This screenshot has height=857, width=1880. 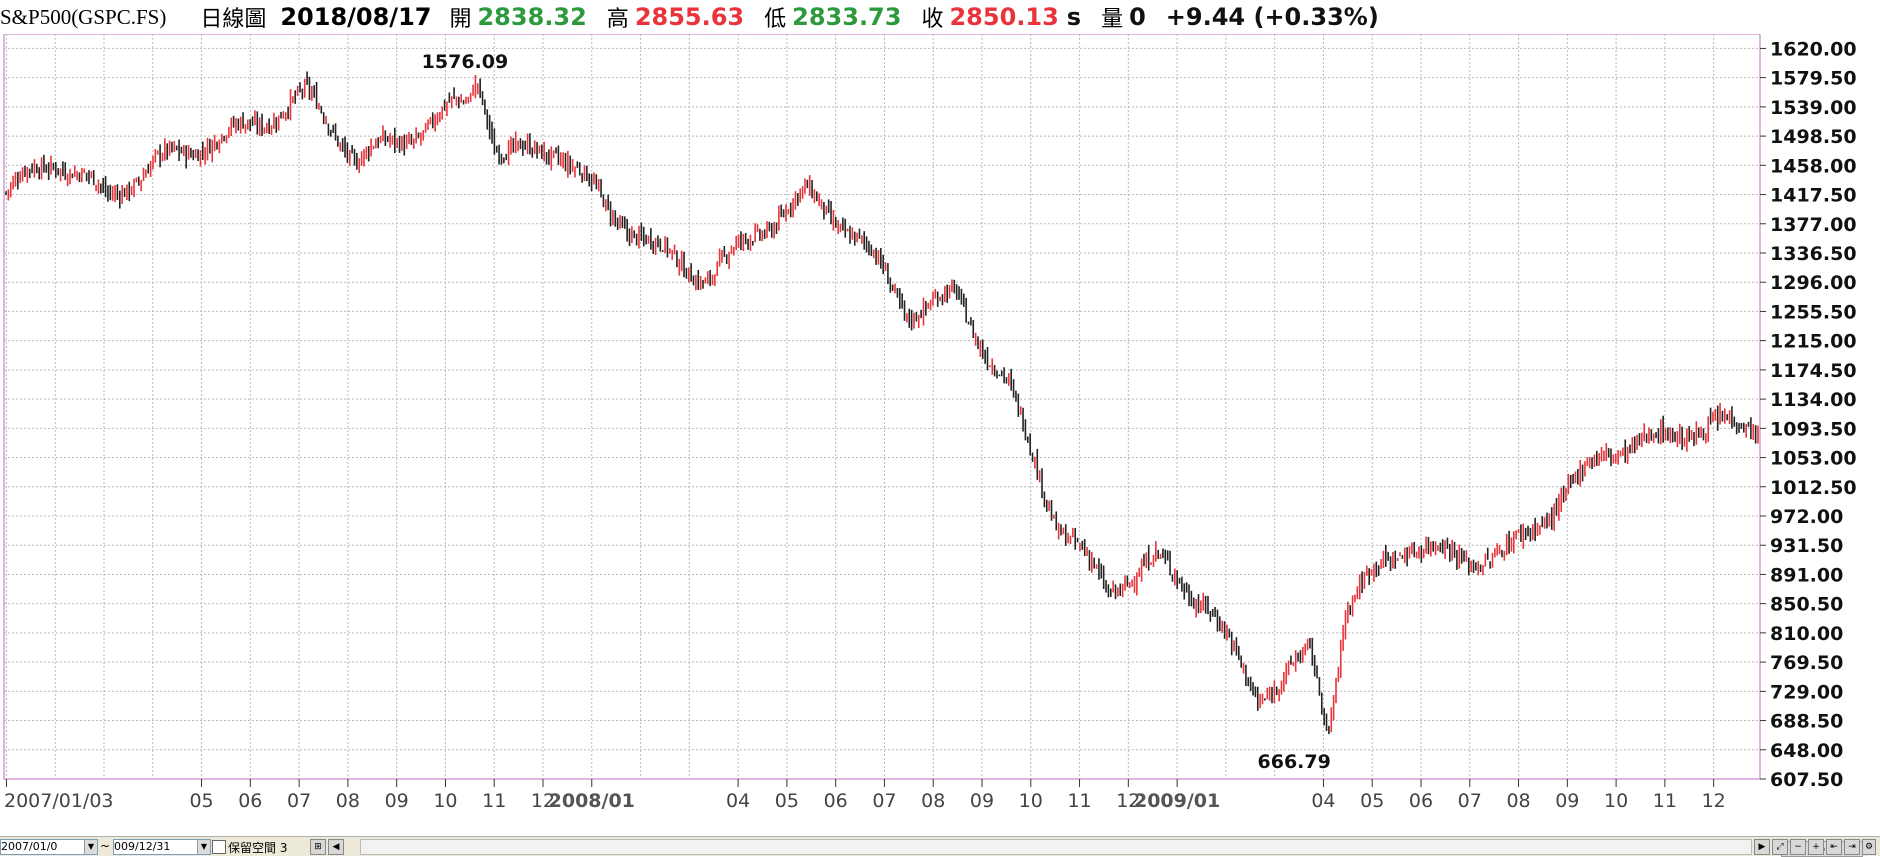 What do you see at coordinates (460, 19) in the screenshot?
I see `open-label: 開` at bounding box center [460, 19].